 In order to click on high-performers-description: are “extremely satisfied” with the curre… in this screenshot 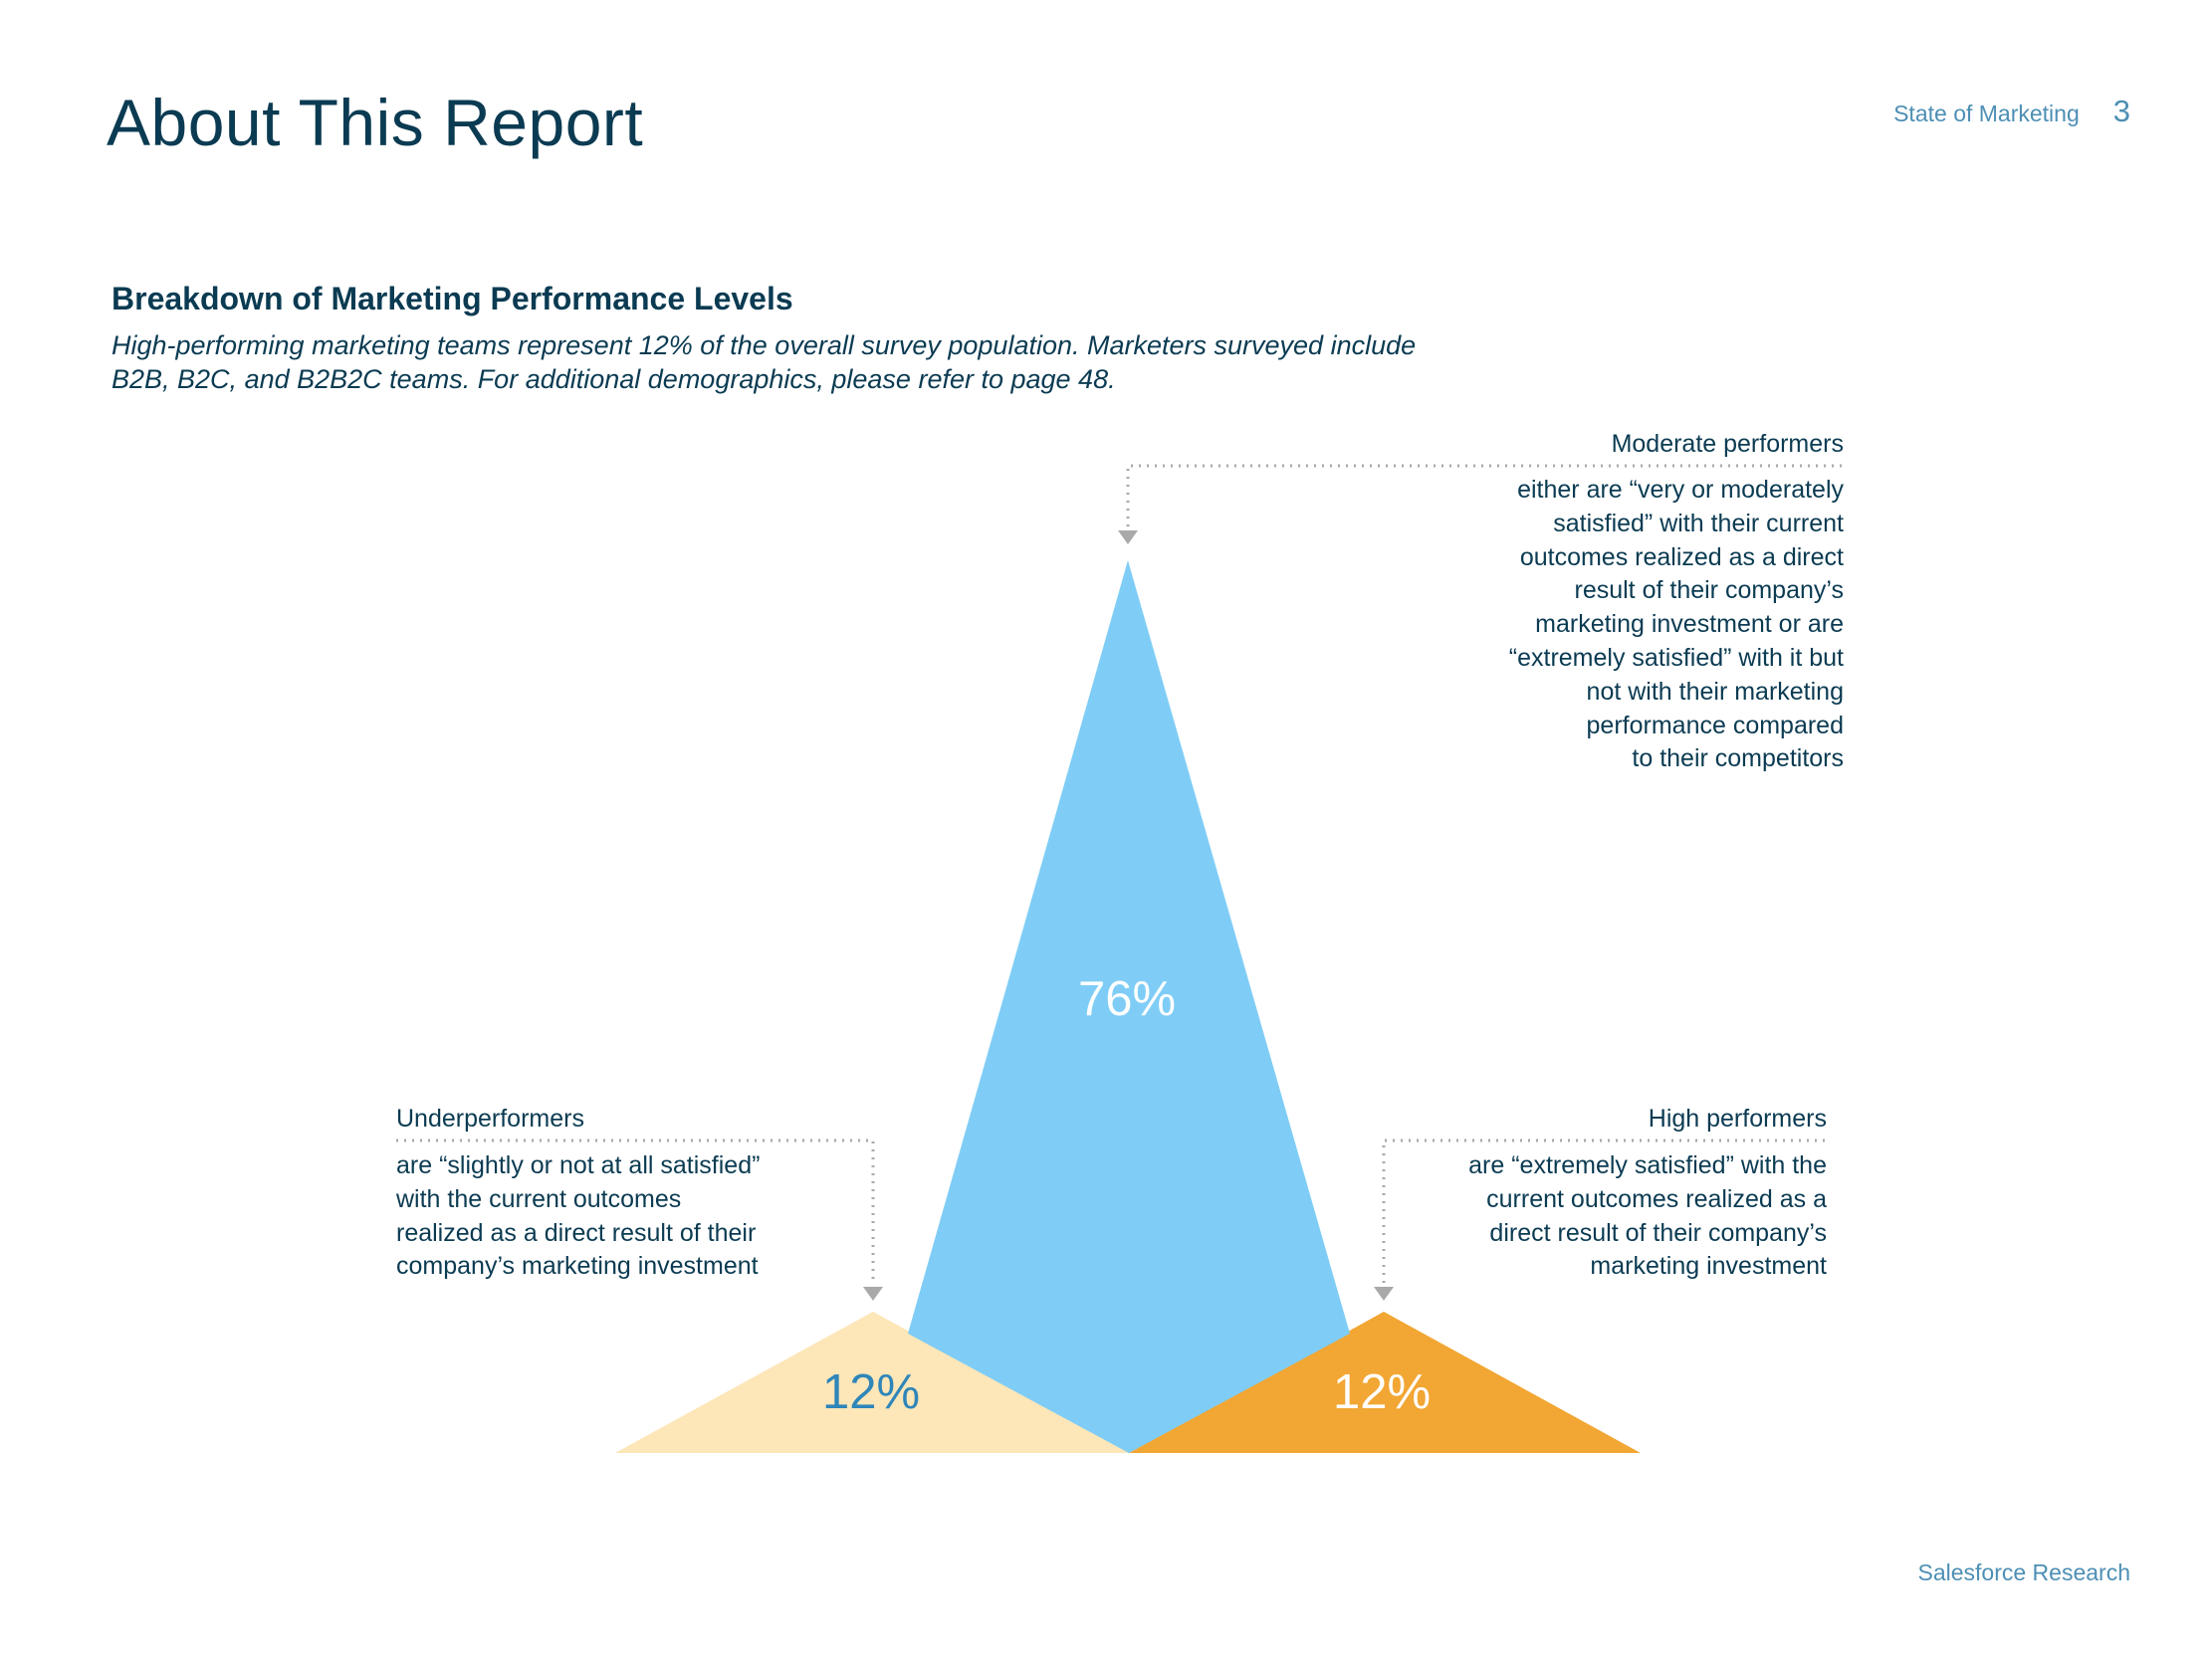, I will do `click(1647, 1216)`.